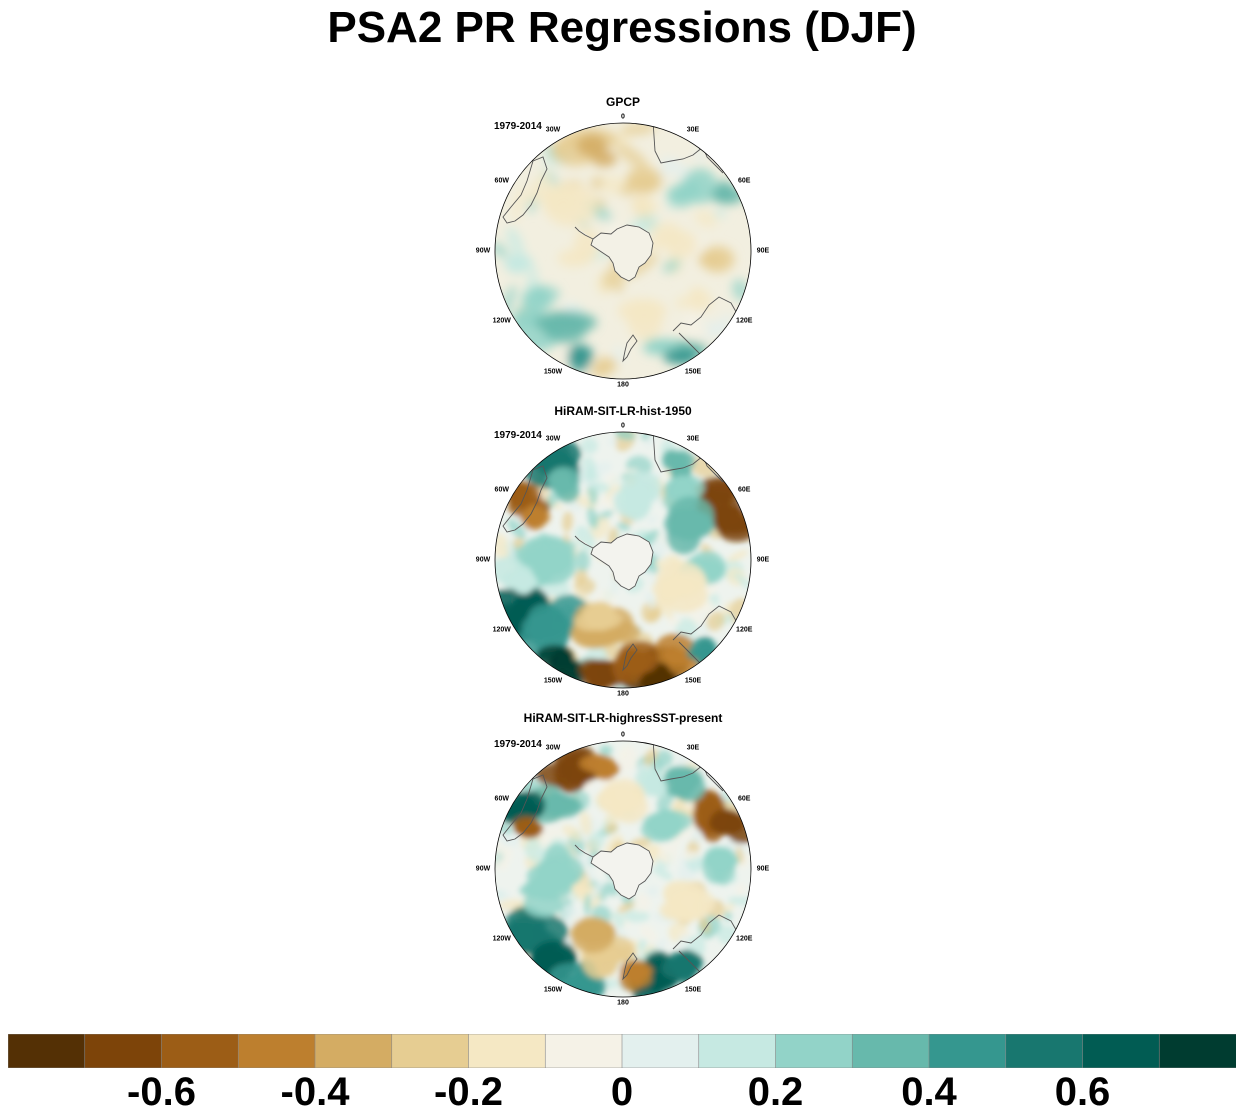 The width and height of the screenshot is (1244, 1116). What do you see at coordinates (518, 744) in the screenshot?
I see `panel-3-period: 1979-2014` at bounding box center [518, 744].